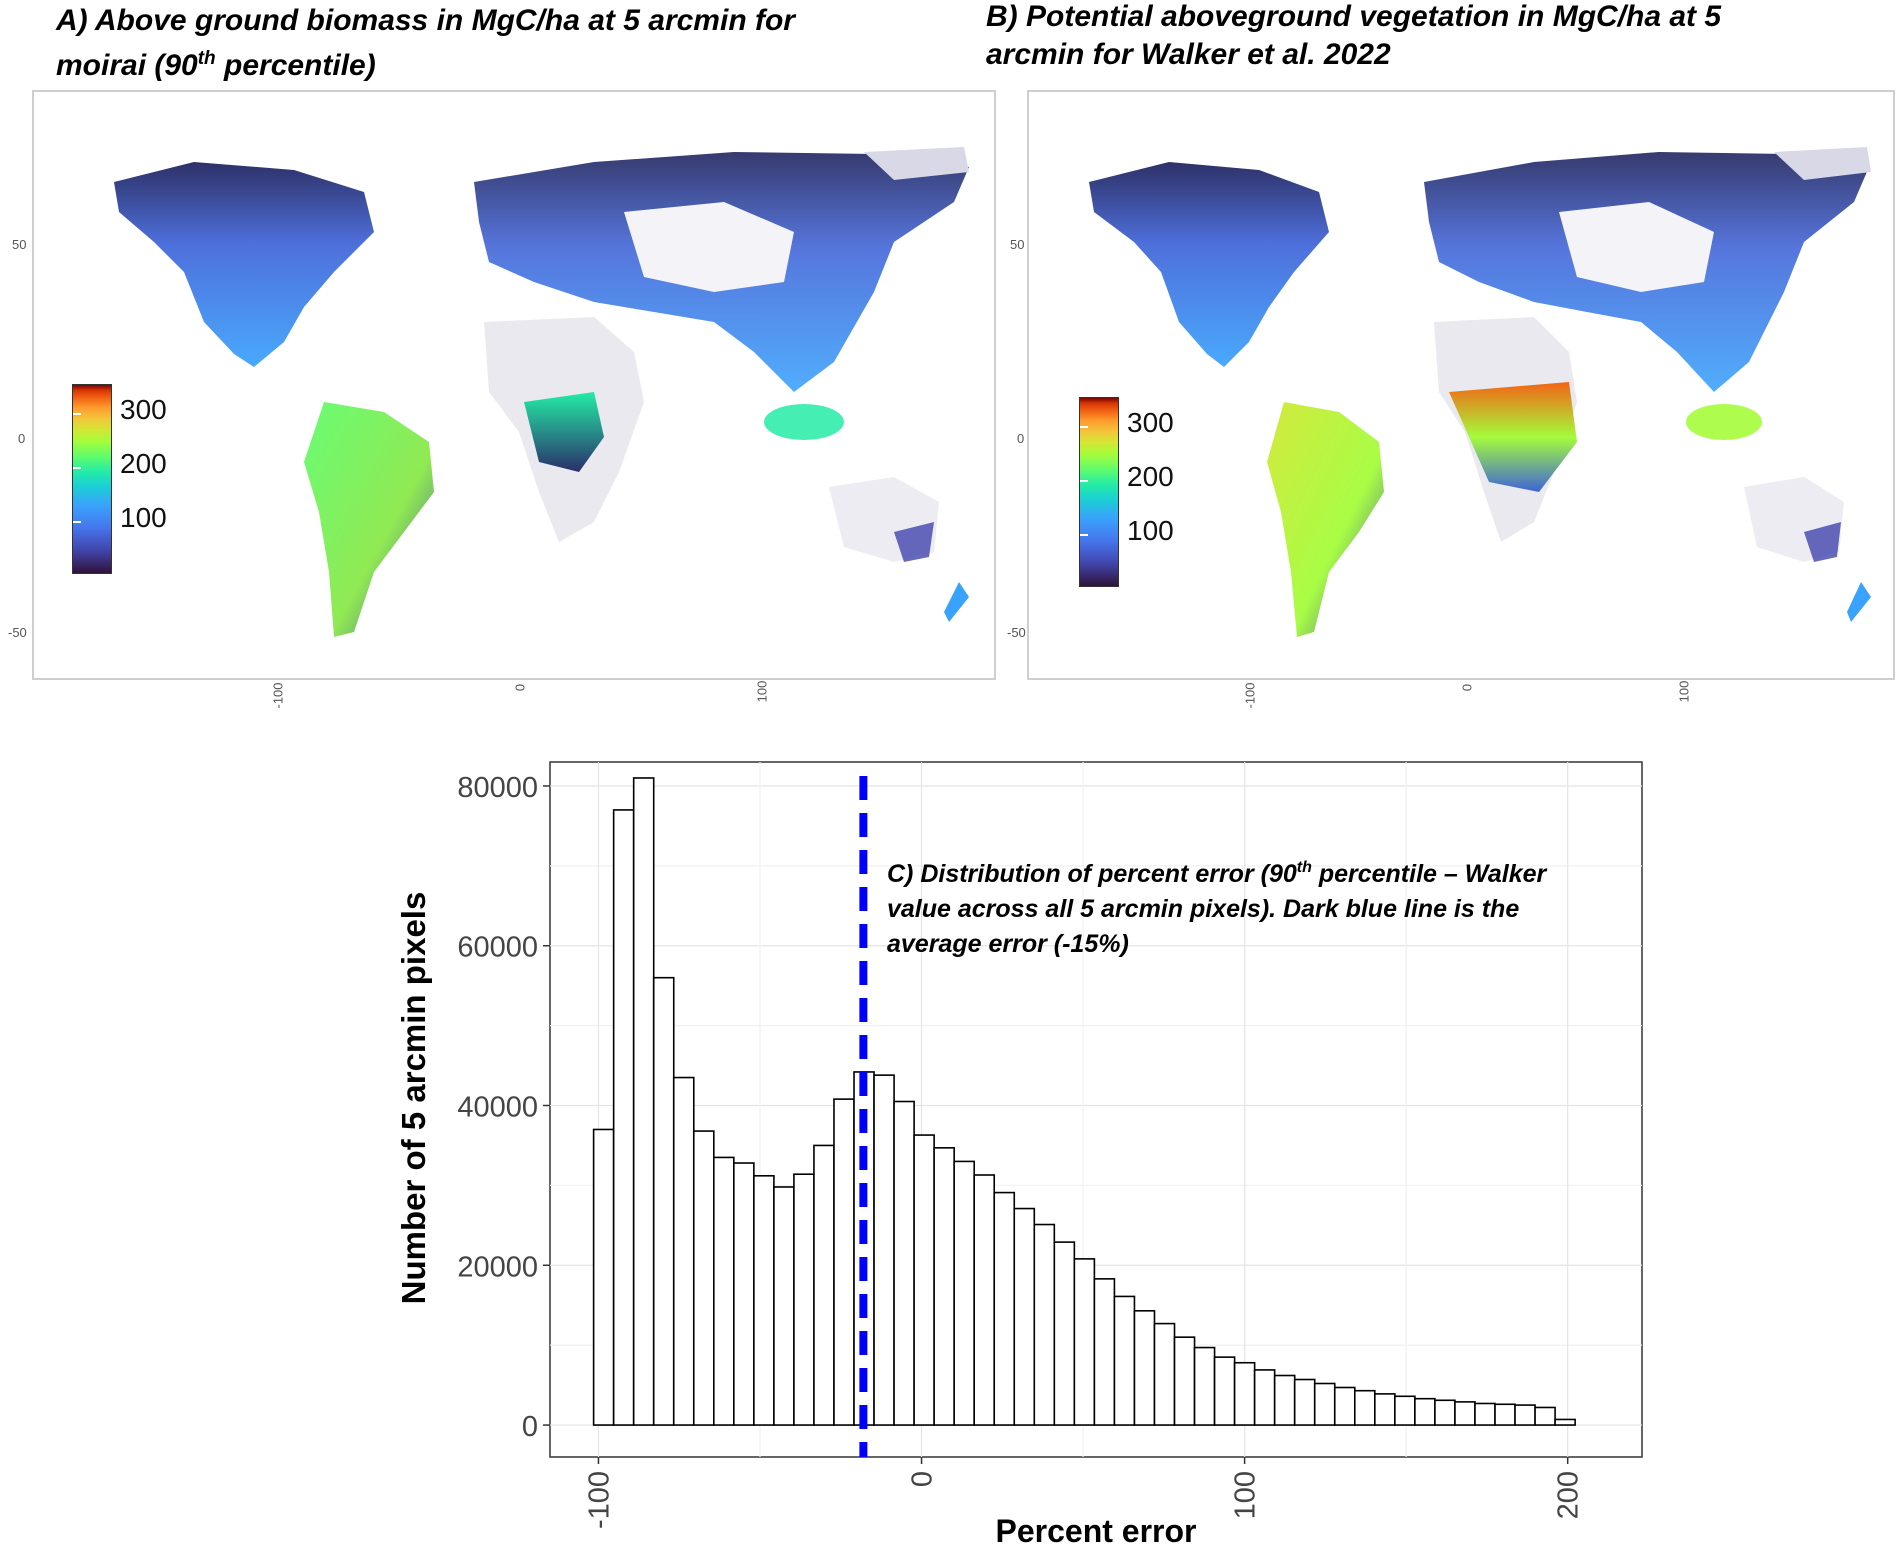  I want to click on x-axis-label: Percent error, so click(1096, 1531).